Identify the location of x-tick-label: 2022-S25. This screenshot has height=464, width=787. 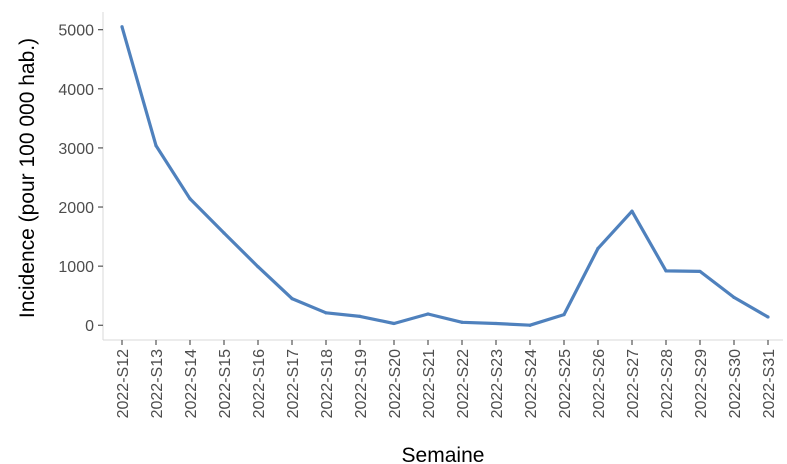
(565, 383).